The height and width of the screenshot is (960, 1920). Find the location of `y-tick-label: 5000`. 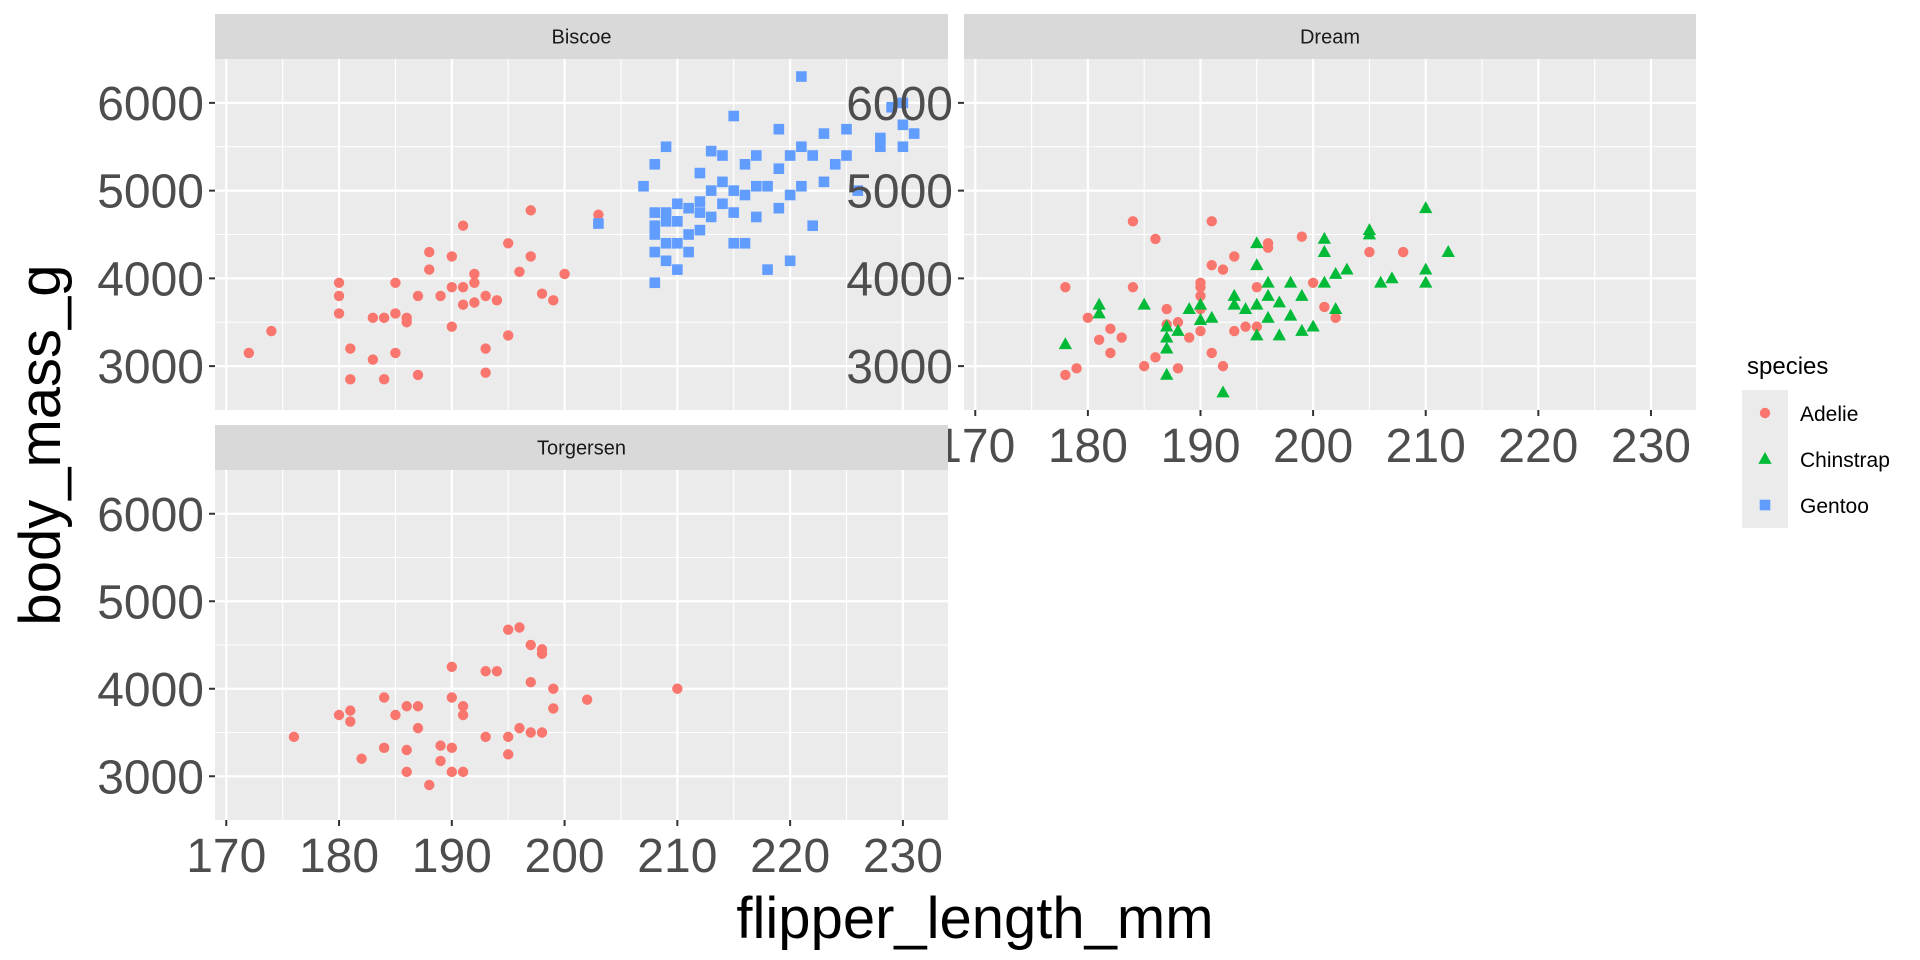

y-tick-label: 5000 is located at coordinates (899, 192).